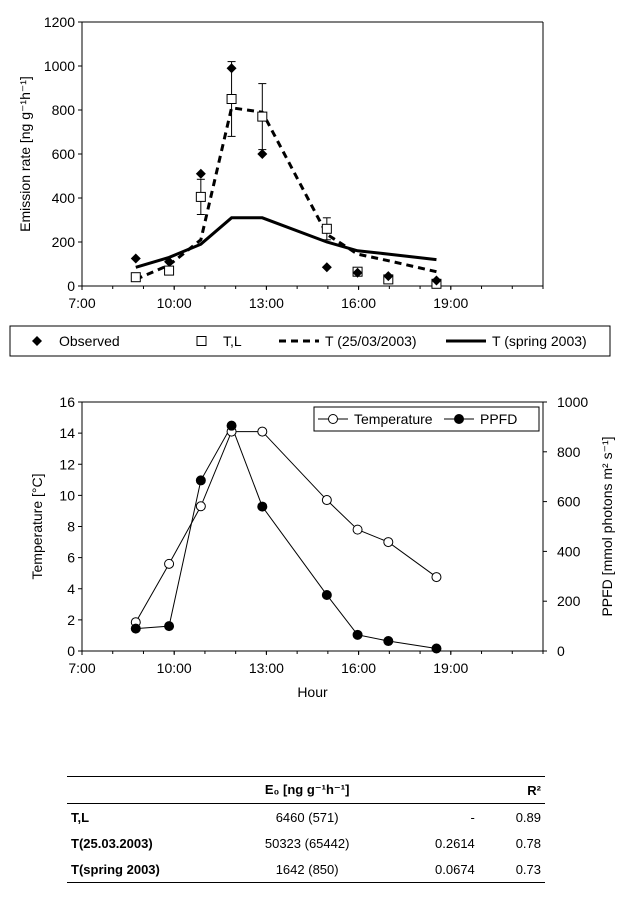 The image size is (623, 907). Describe the element at coordinates (71, 527) in the screenshot. I see `y-tick-label: 8` at that location.